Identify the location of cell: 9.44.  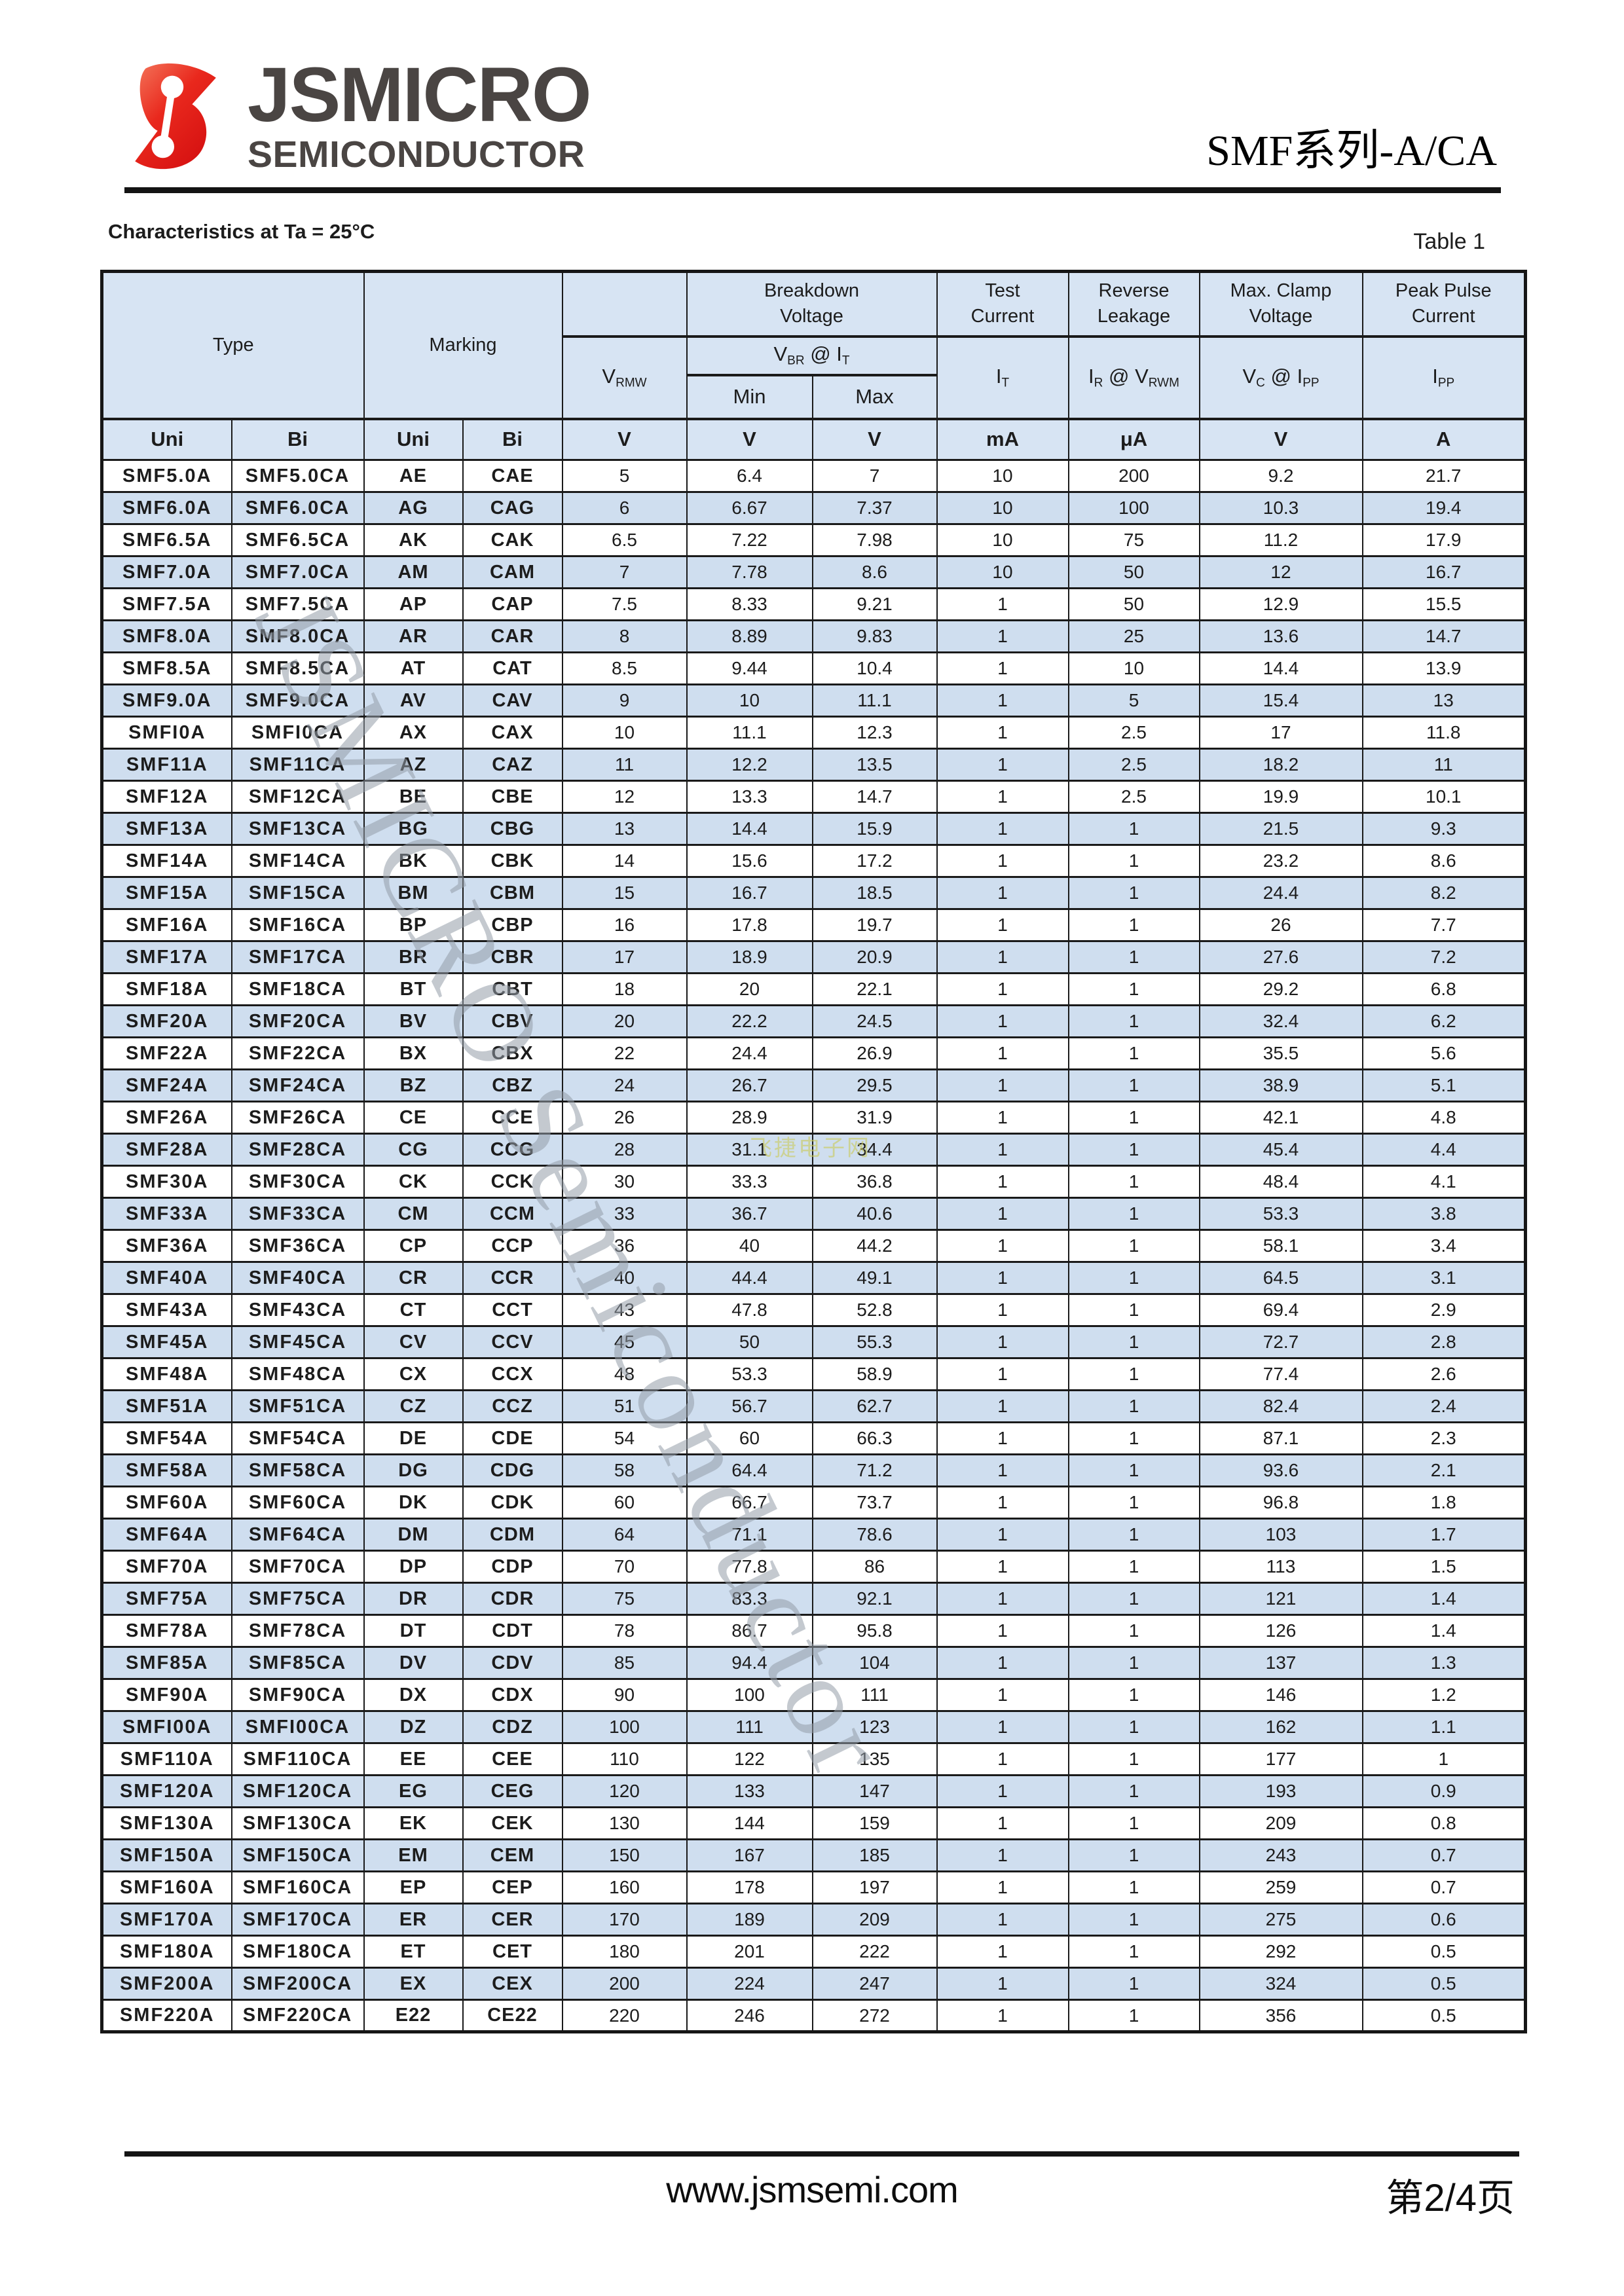
(749, 668).